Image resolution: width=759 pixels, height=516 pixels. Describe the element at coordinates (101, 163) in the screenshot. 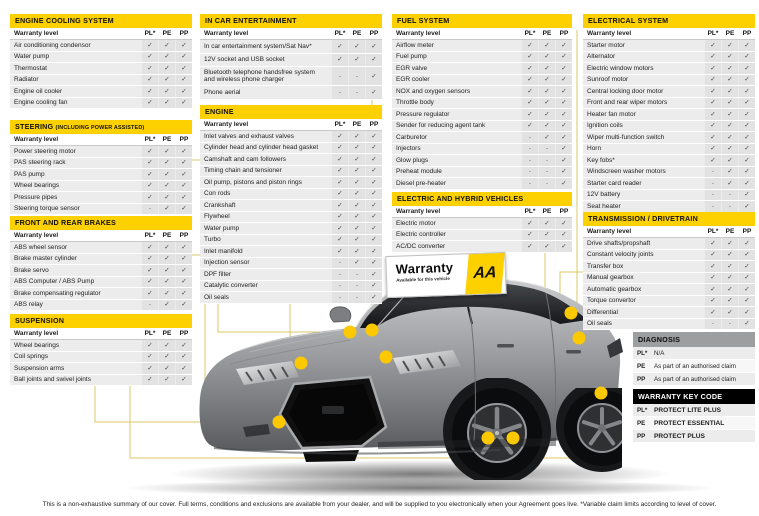

I see `table-row: PAS steering rack ✓ ✓ ✓` at that location.